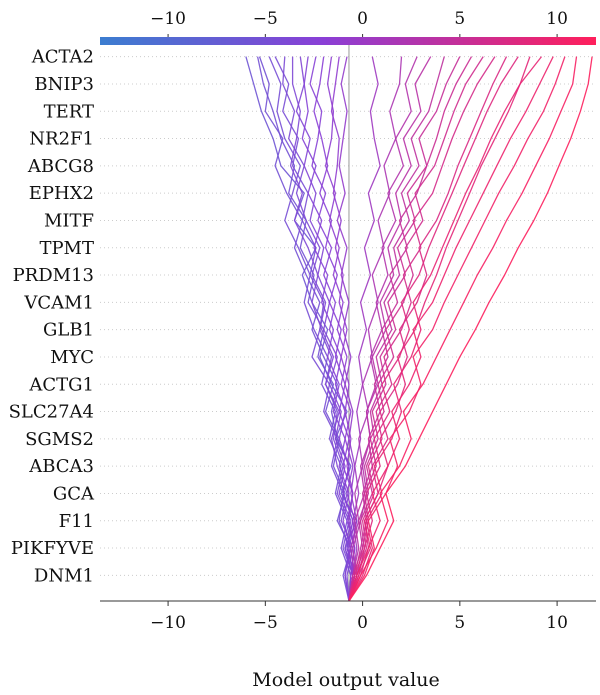  Describe the element at coordinates (66, 248) in the screenshot. I see `feature-label: TPMT` at that location.